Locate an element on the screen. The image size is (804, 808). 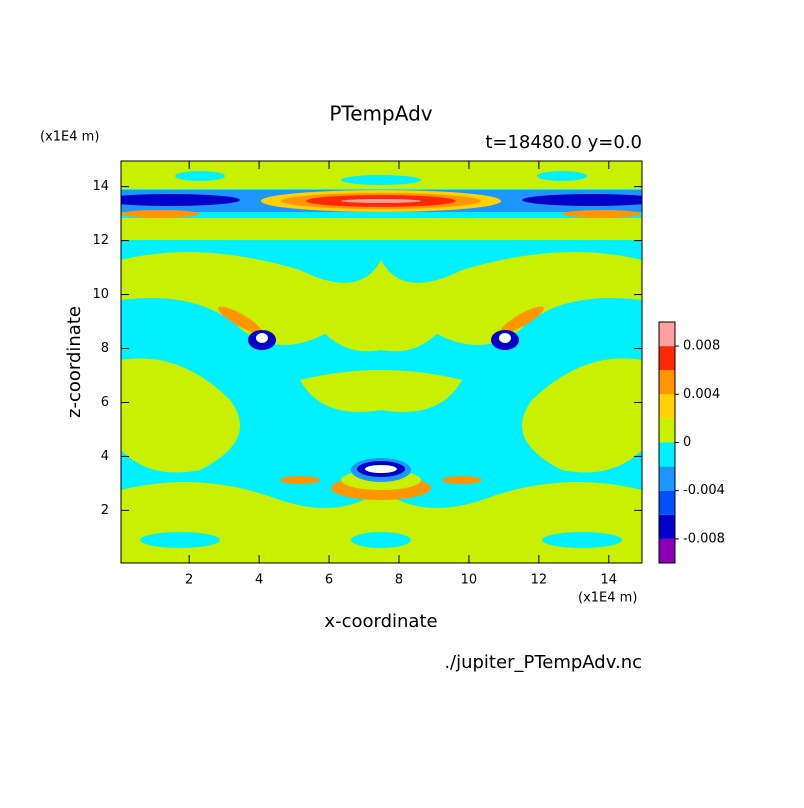
colorbar-tick-label: 0 is located at coordinates (687, 442).